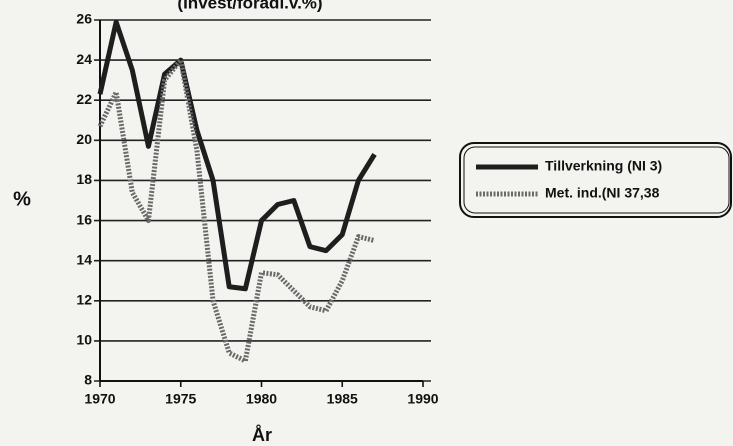  What do you see at coordinates (249, 6) in the screenshot?
I see `chart-title: (Invest/förädl.v.%)` at bounding box center [249, 6].